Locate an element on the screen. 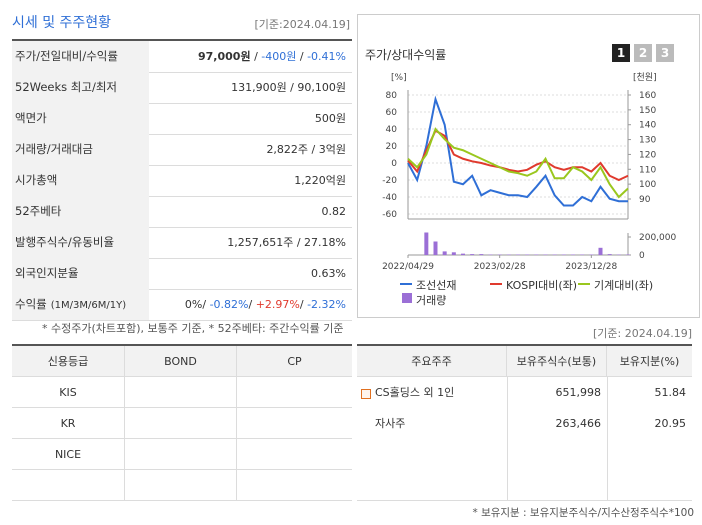 The height and width of the screenshot is (525, 702). row-value: 131,900원 / 90,100원 is located at coordinates (288, 87).